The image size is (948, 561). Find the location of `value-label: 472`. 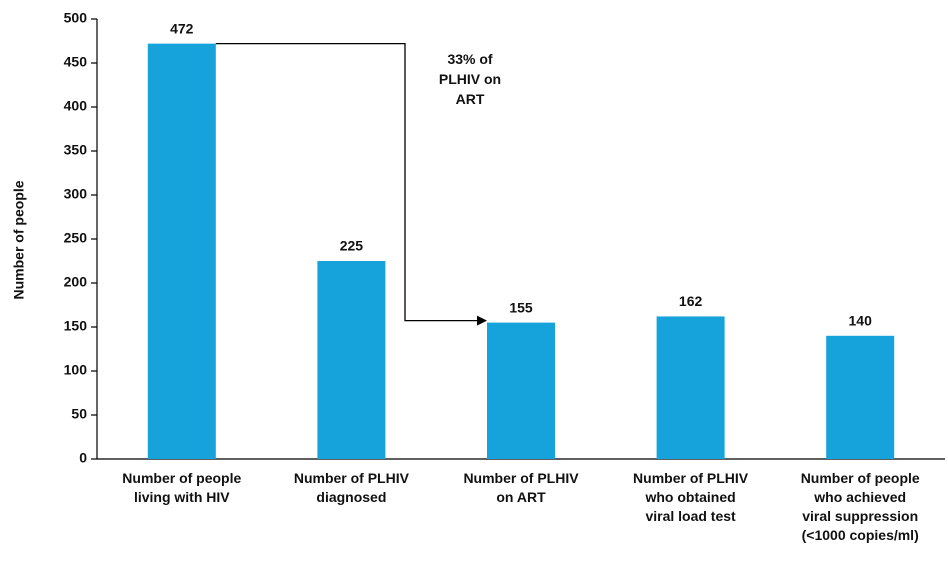

value-label: 472 is located at coordinates (182, 28).